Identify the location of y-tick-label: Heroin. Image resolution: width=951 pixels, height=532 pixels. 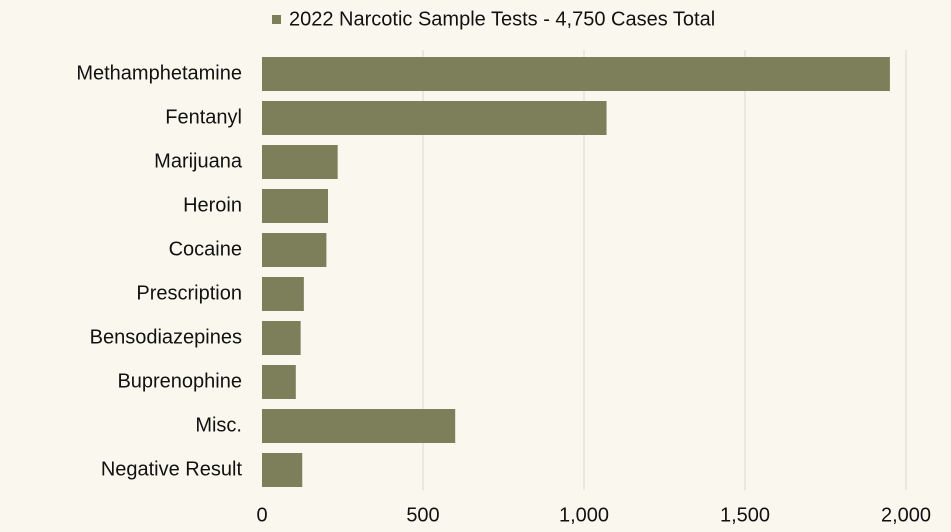
(212, 205).